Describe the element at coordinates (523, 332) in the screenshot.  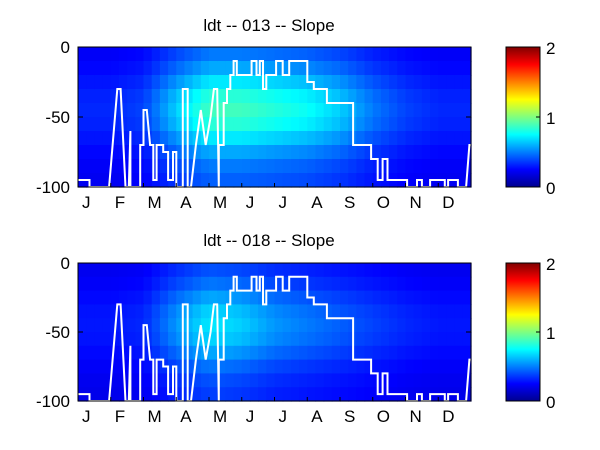
I see `colorbar-gradient` at that location.